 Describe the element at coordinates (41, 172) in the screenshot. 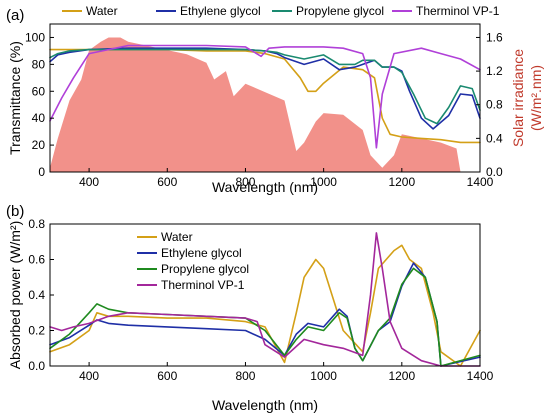

I see `y-tick-label: 0` at that location.